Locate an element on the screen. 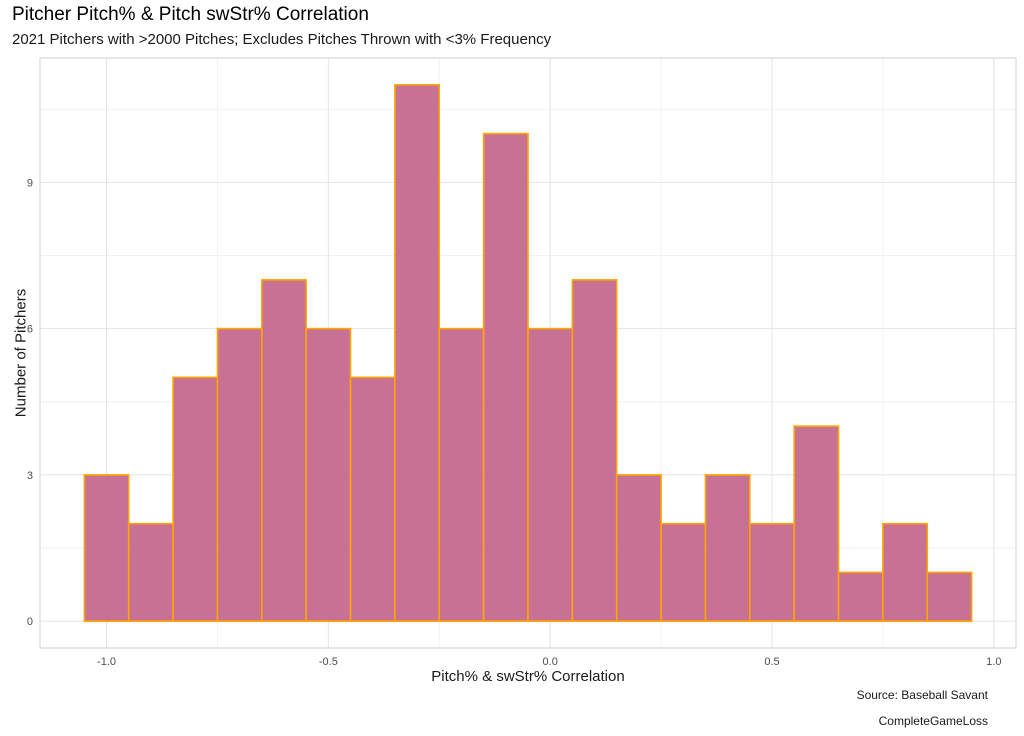 The image size is (1024, 736). x-tick-label: -1.0 is located at coordinates (106, 662).